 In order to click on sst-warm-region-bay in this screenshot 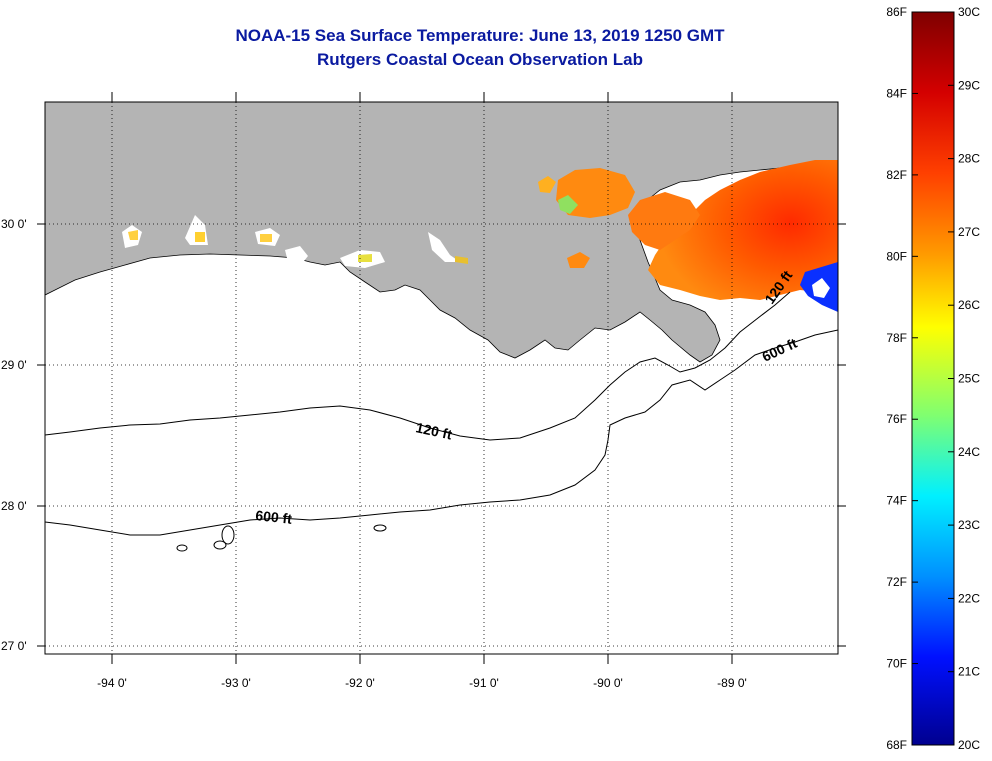, I will do `click(664, 221)`.